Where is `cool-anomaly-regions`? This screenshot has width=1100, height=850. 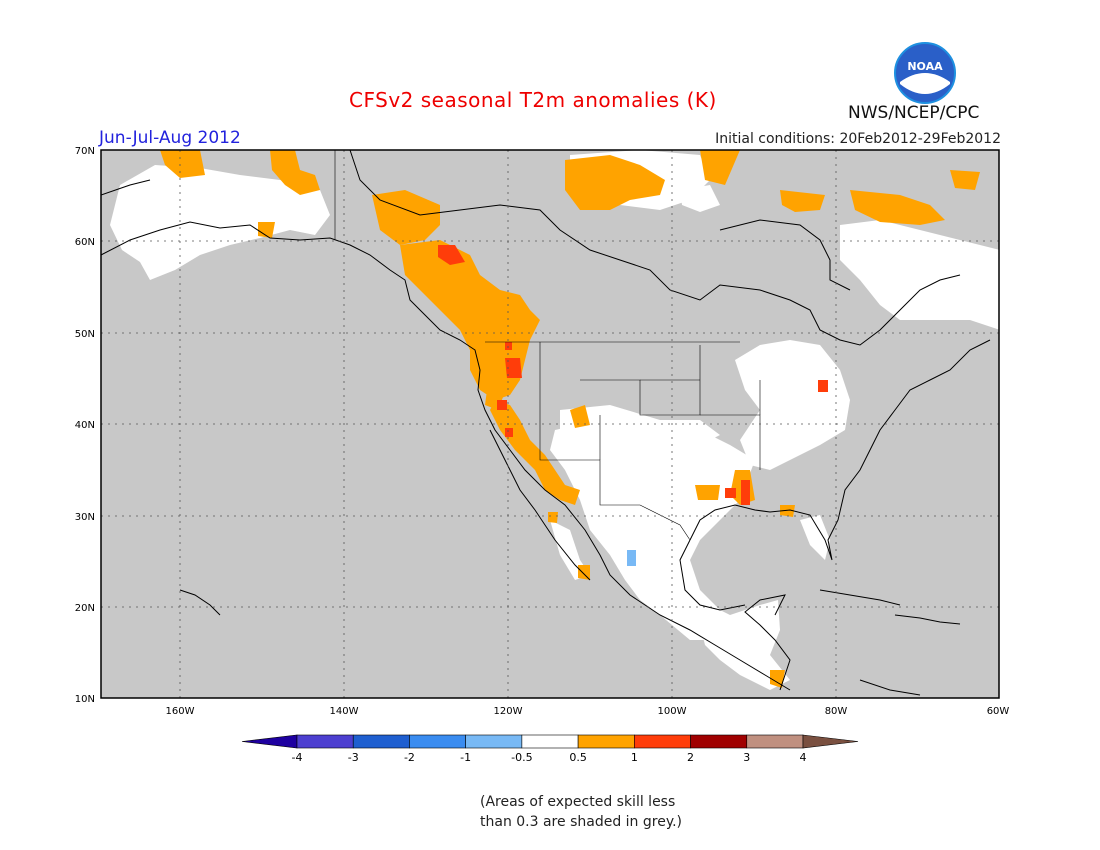 cool-anomaly-regions is located at coordinates (631, 558).